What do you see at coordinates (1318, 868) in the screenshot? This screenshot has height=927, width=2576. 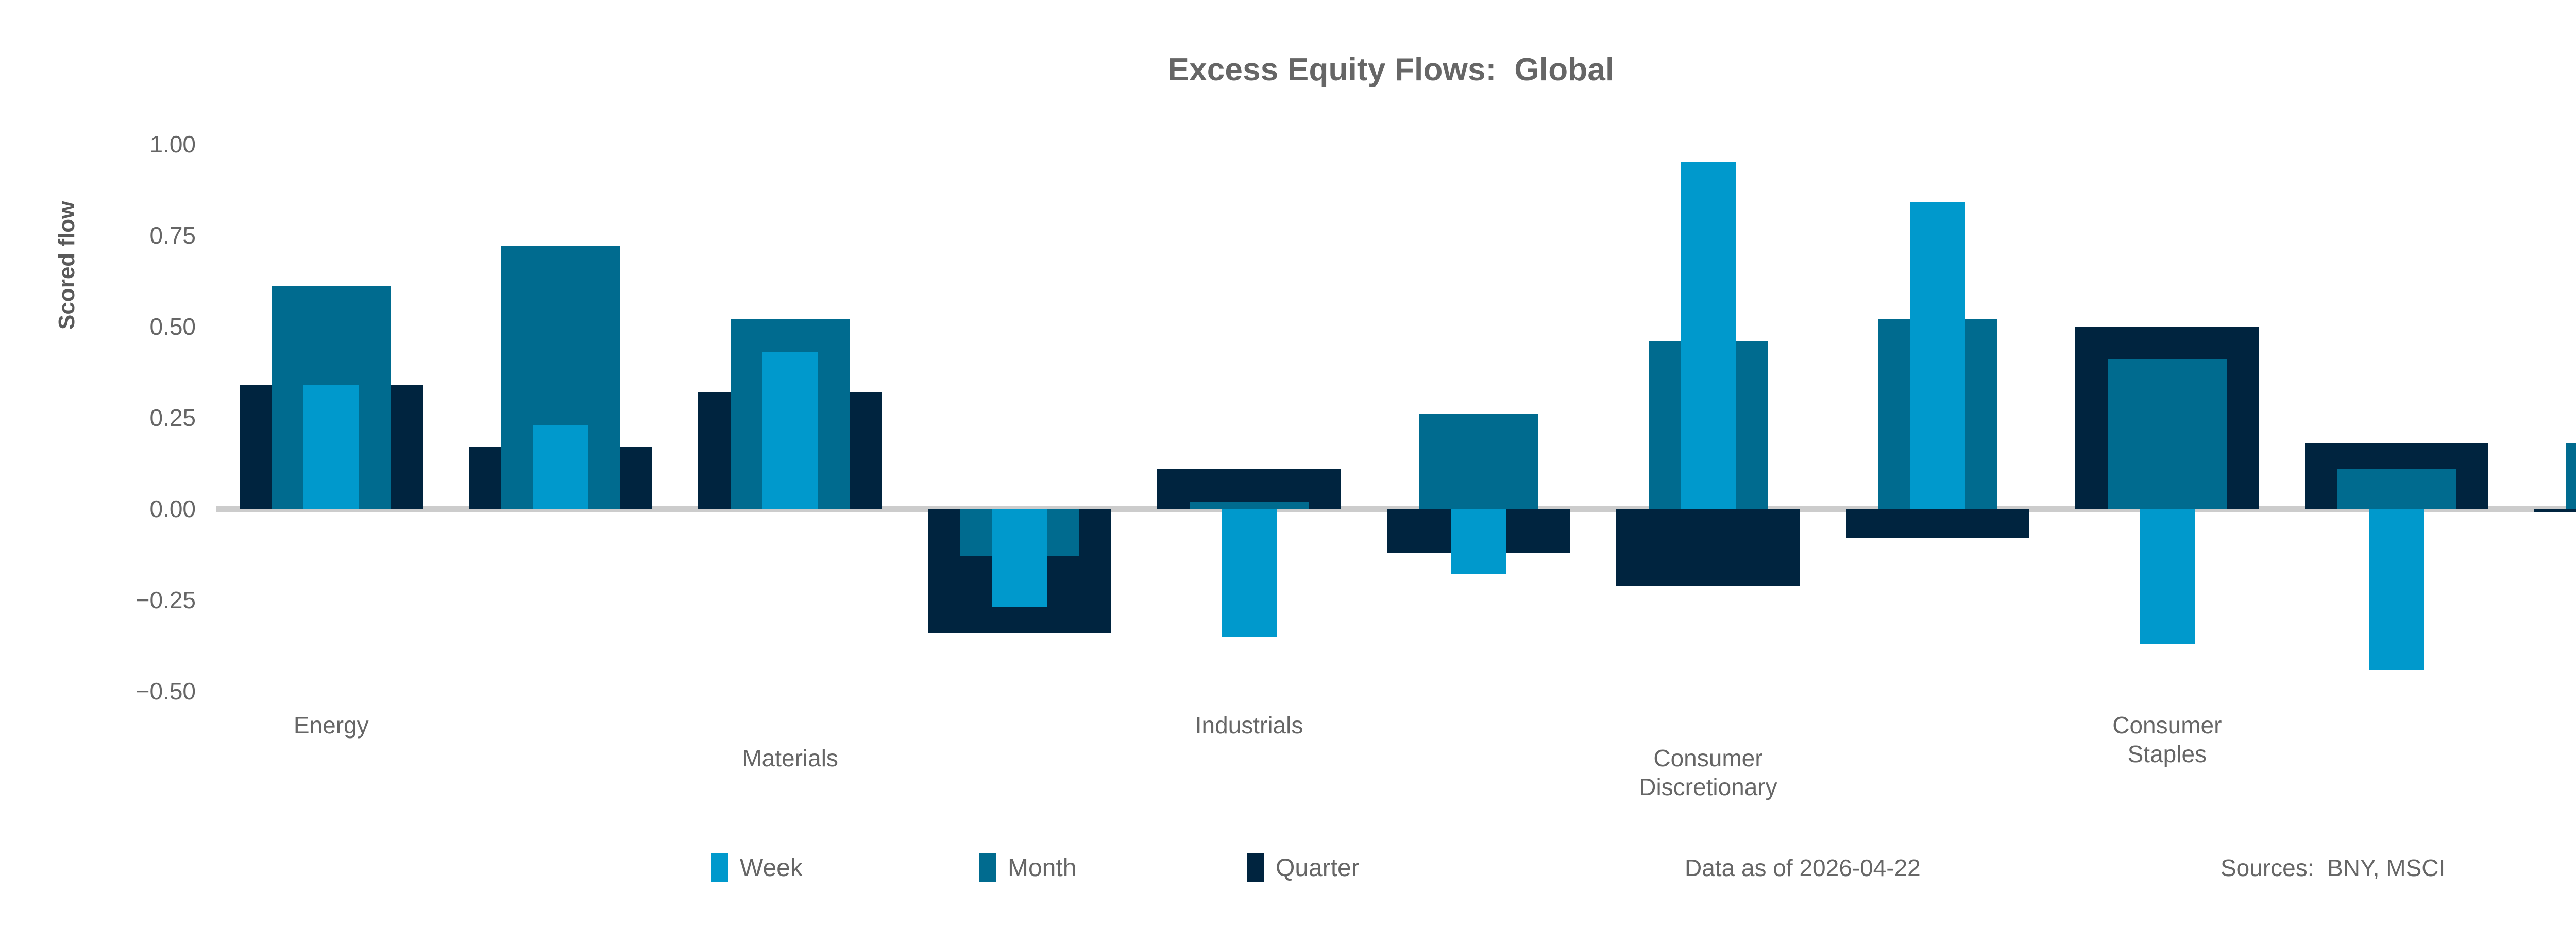 I see `legend-label: Quarter` at bounding box center [1318, 868].